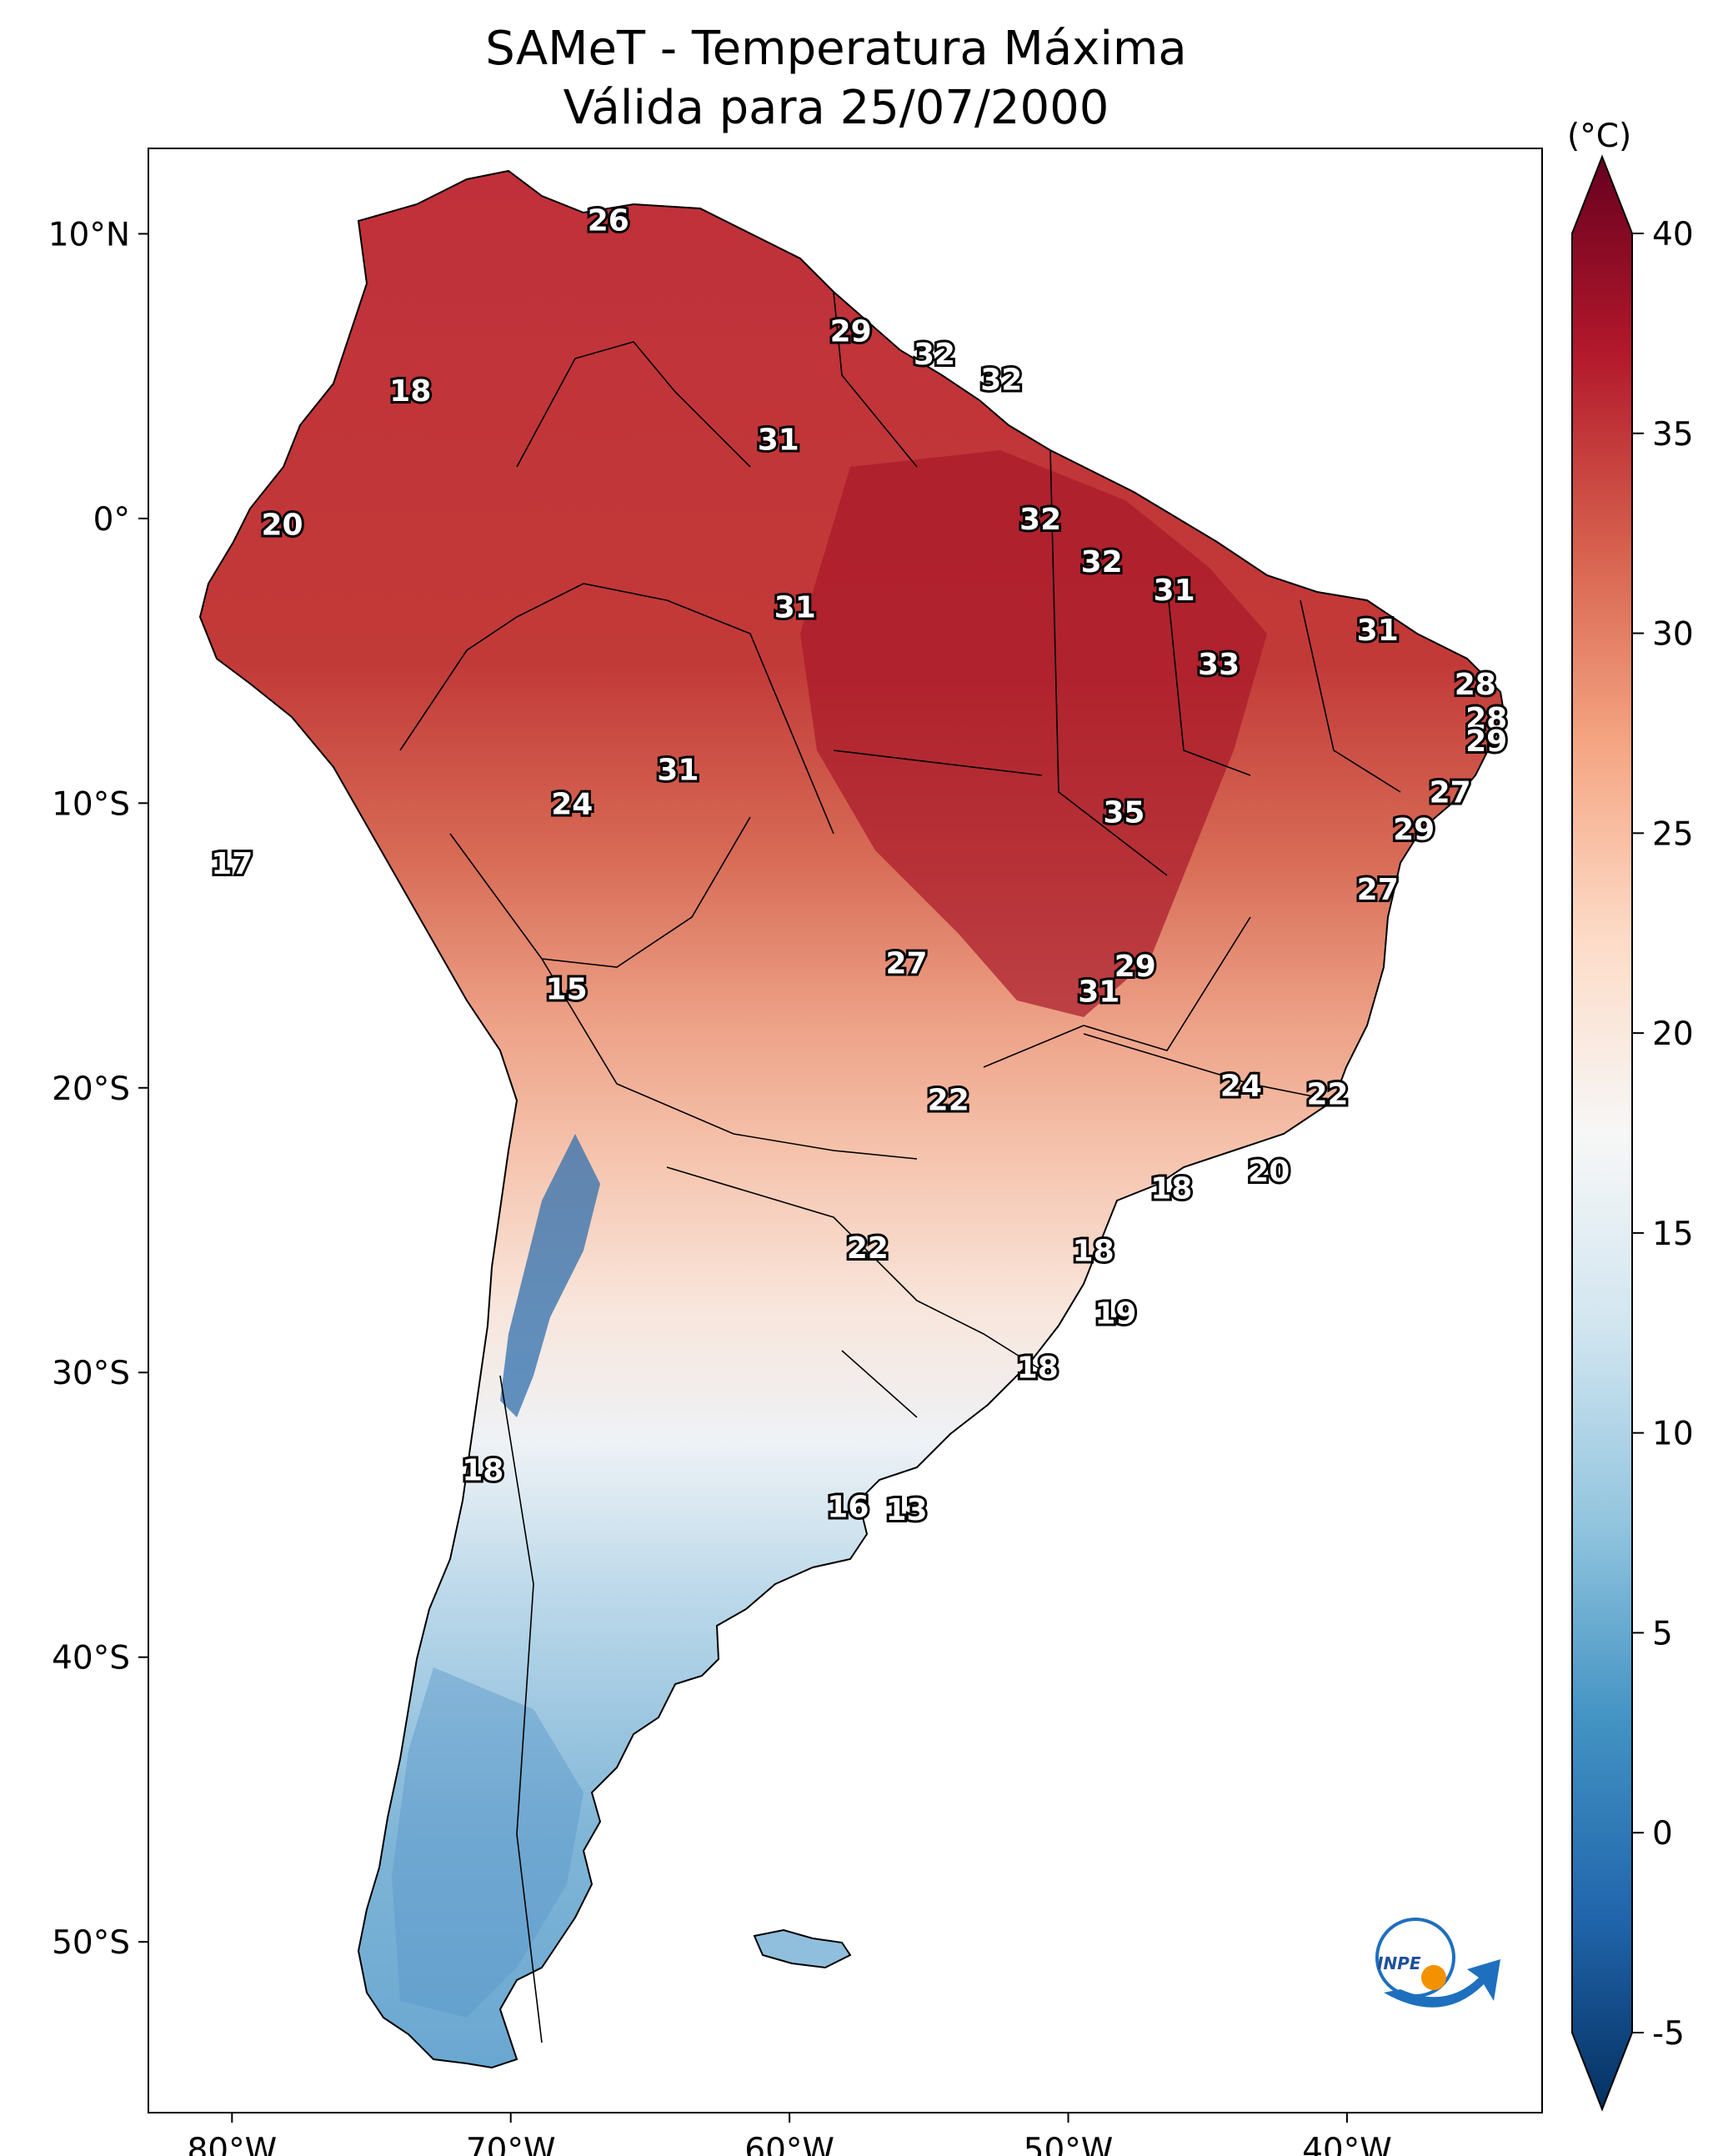  I want to click on warm-core-region, so click(1034, 733).